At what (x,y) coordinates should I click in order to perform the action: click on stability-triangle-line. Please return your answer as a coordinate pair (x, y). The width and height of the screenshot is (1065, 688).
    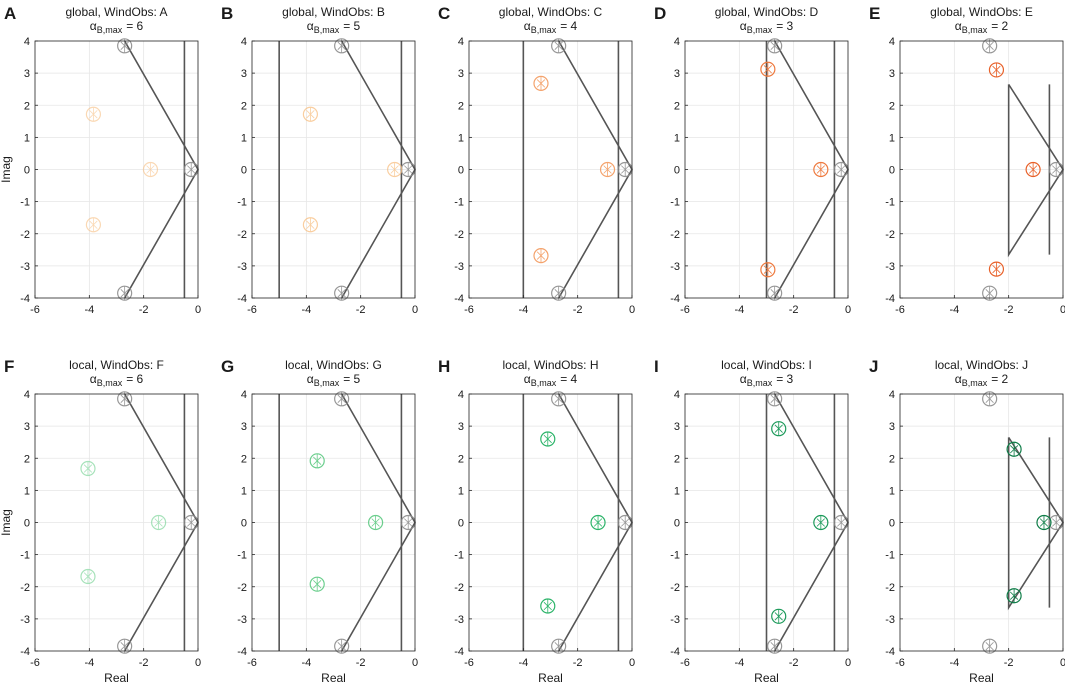
    Looking at the image, I should click on (1035, 523).